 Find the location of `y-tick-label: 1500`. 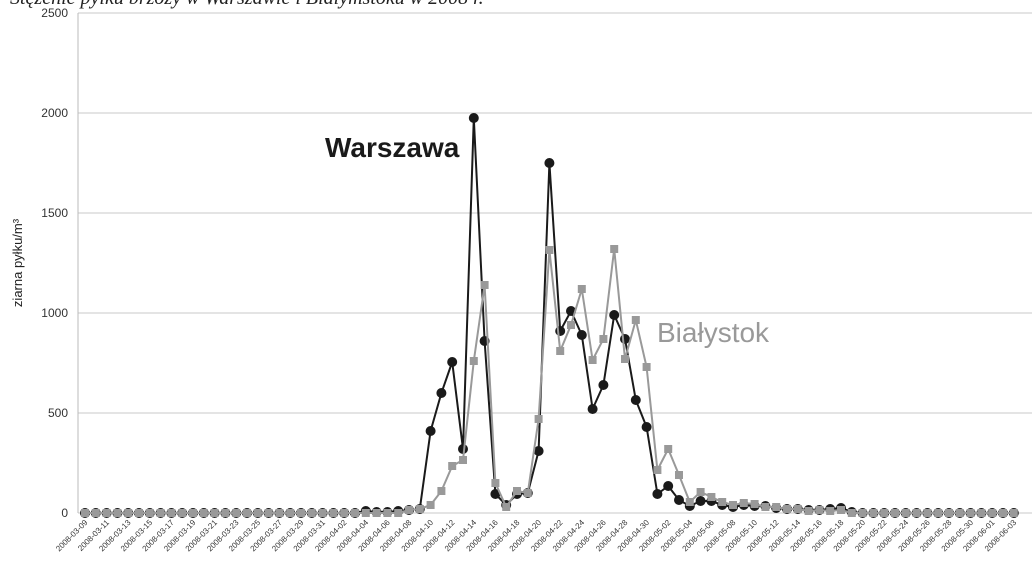

y-tick-label: 1500 is located at coordinates (54, 213).